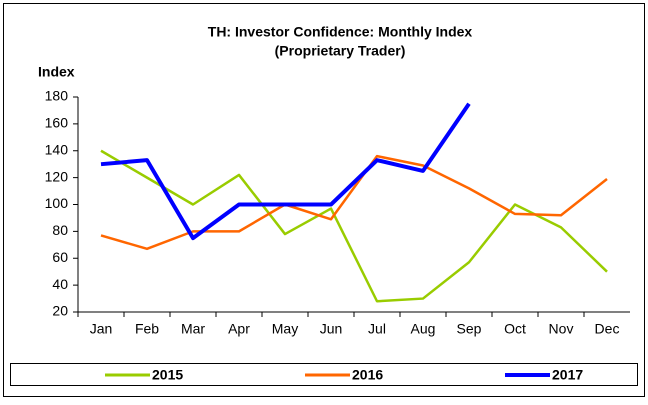 The width and height of the screenshot is (648, 405). What do you see at coordinates (340, 32) in the screenshot?
I see `chart-title: TH: Investor Confidence: Monthly Index` at bounding box center [340, 32].